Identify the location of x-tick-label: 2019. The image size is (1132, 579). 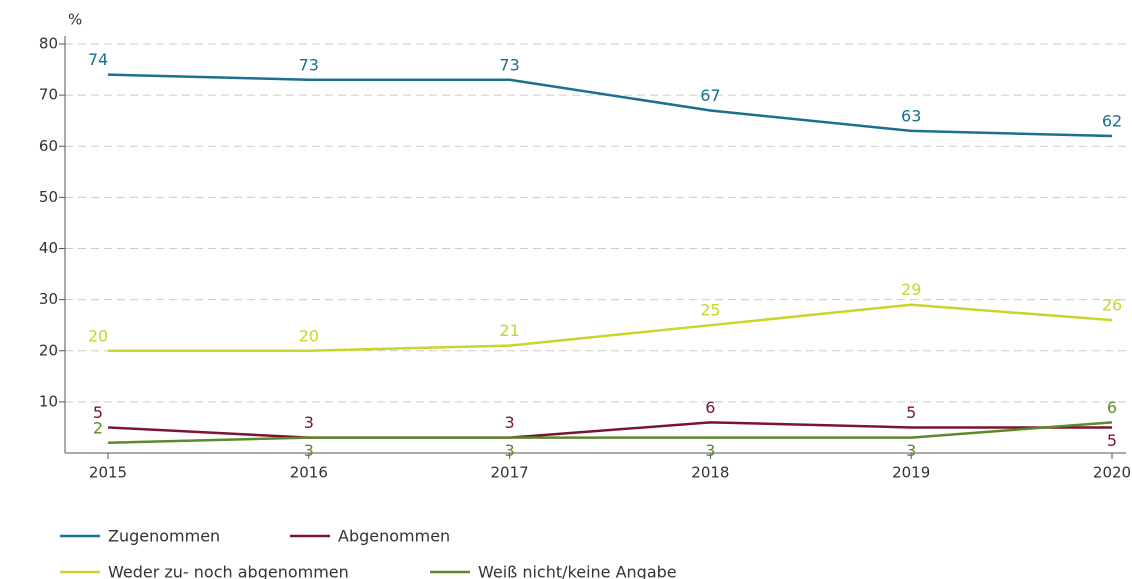
(911, 473).